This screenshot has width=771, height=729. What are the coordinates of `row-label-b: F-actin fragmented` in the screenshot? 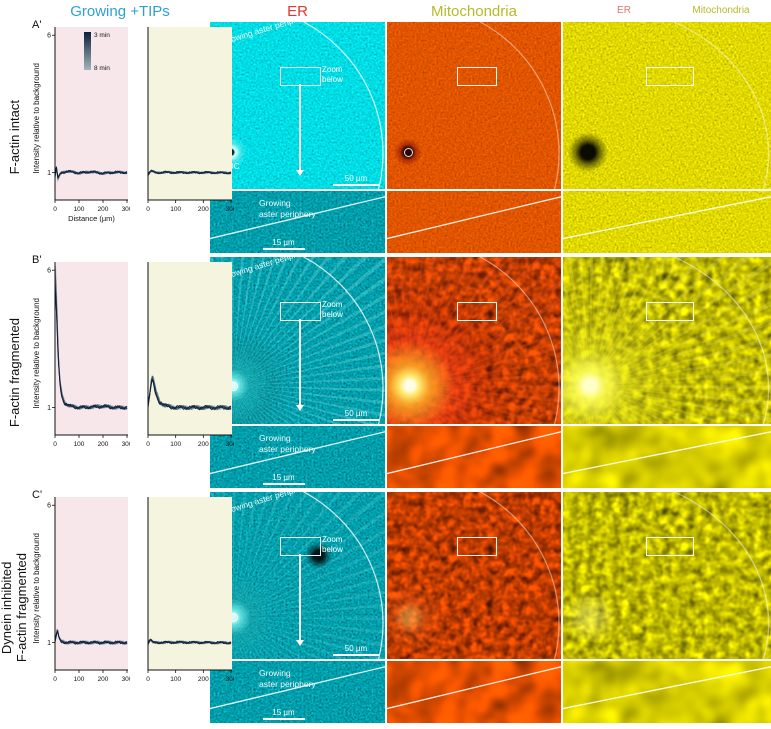 It's located at (15, 372).